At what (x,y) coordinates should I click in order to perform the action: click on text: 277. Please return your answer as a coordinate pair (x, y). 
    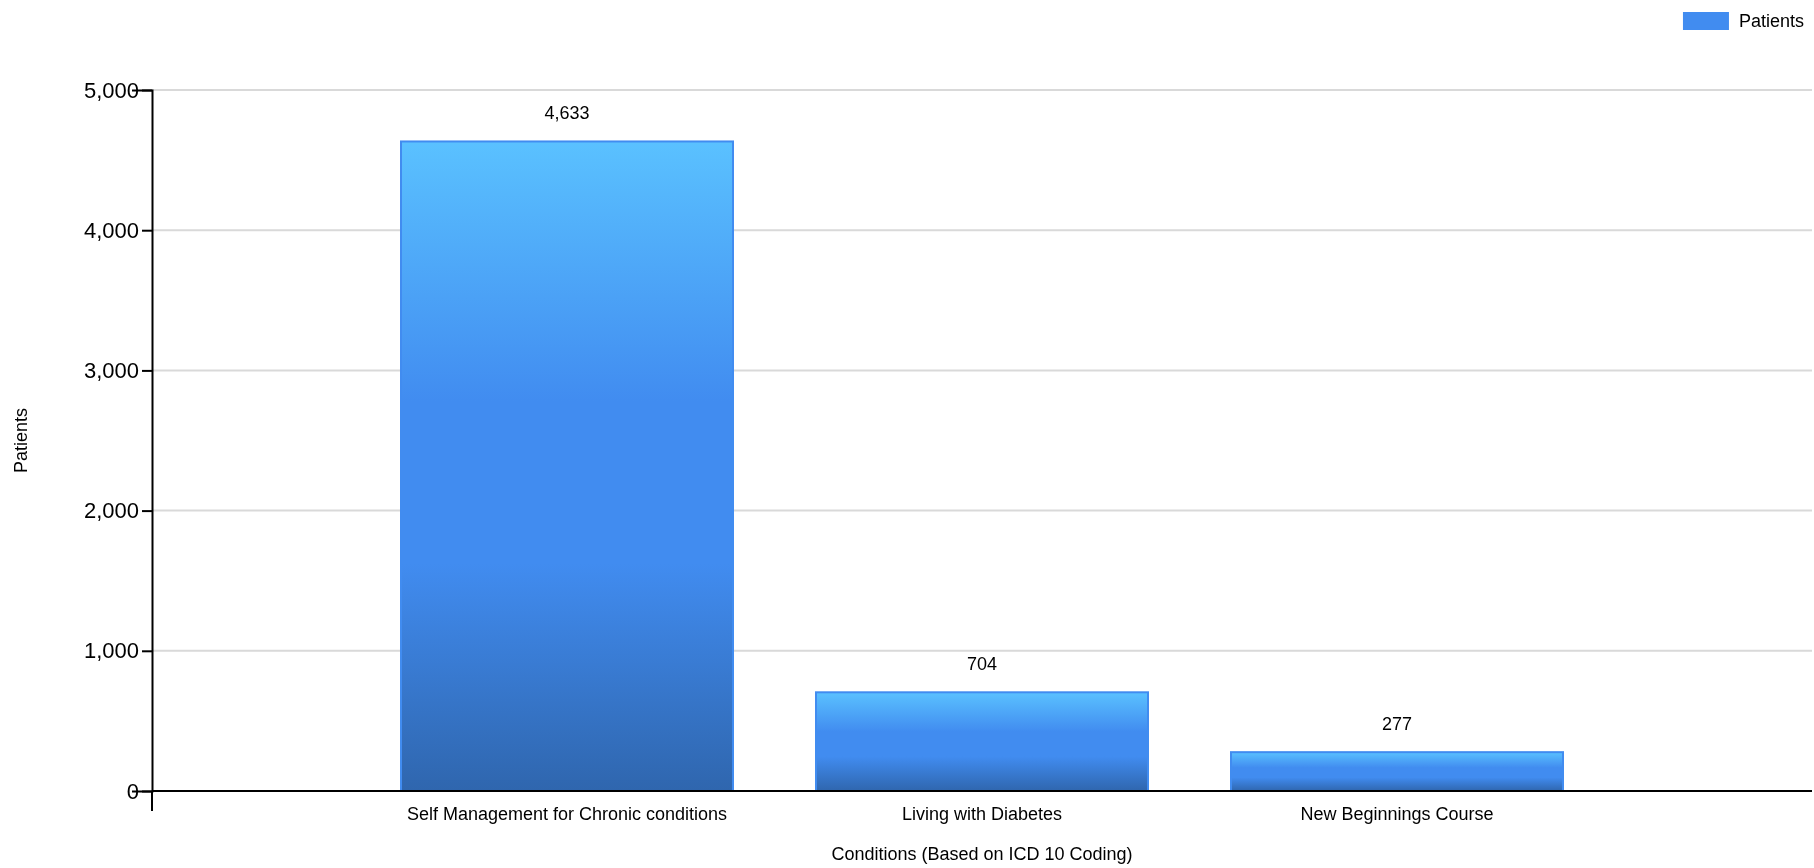
    Looking at the image, I should click on (1397, 724).